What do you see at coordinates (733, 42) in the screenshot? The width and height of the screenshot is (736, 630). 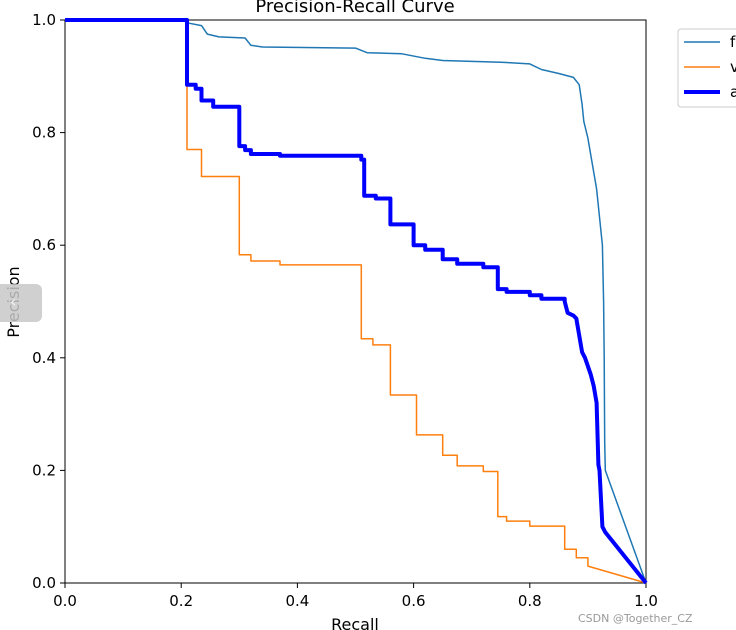 I see `legend-label-f: f` at bounding box center [733, 42].